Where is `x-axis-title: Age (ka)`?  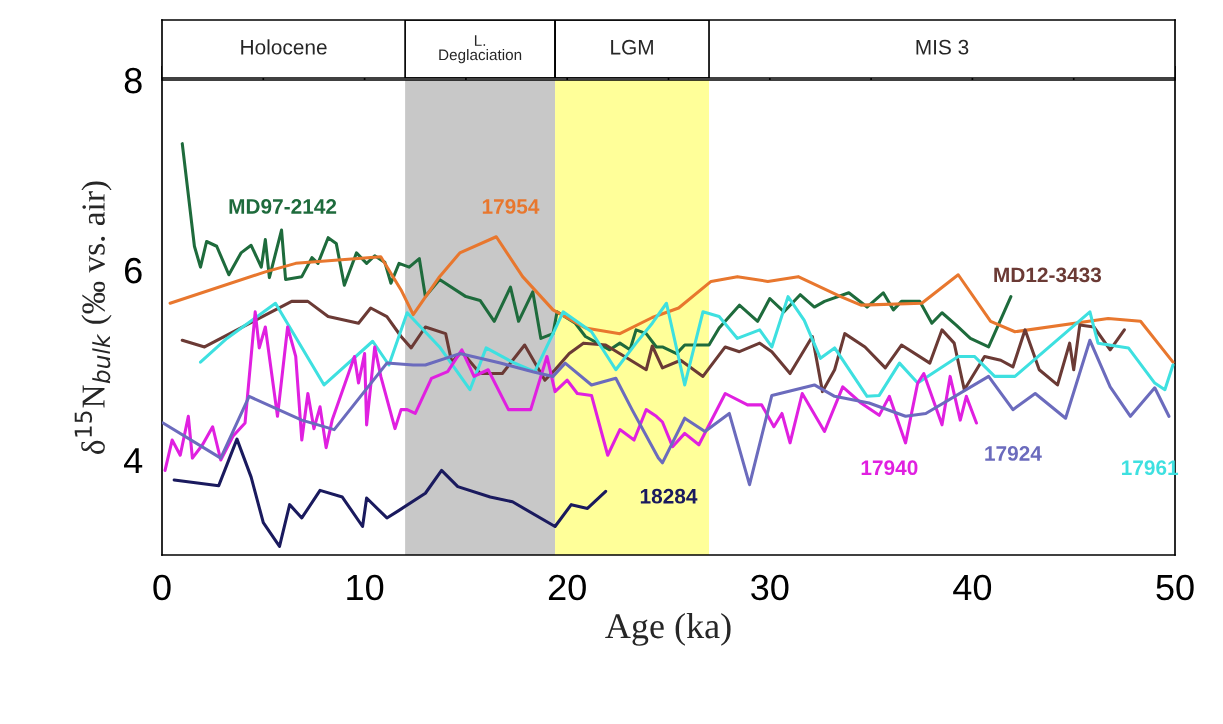 x-axis-title: Age (ka) is located at coordinates (668, 629).